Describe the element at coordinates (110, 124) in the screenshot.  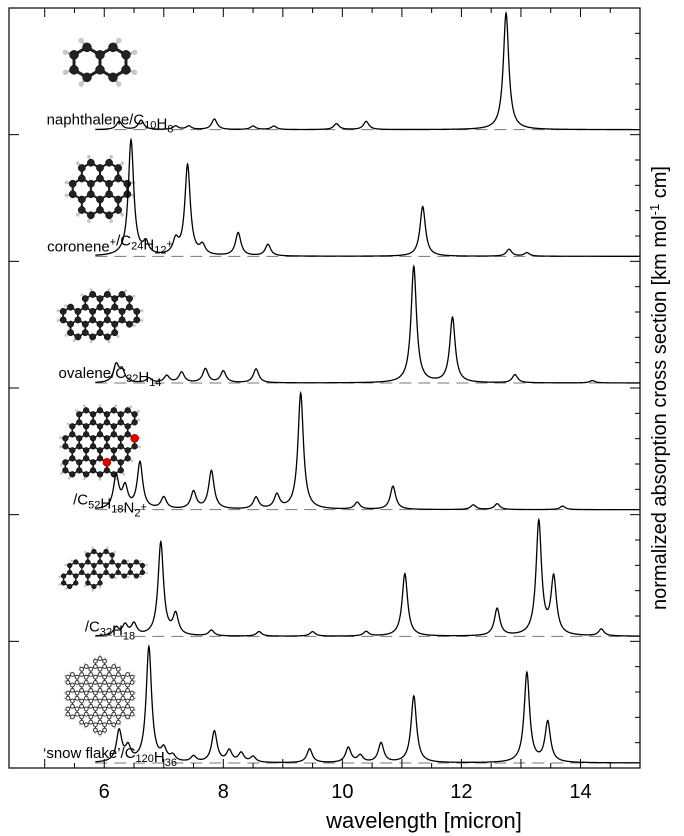
I see `panel-label: naphthalene/C10H8` at that location.